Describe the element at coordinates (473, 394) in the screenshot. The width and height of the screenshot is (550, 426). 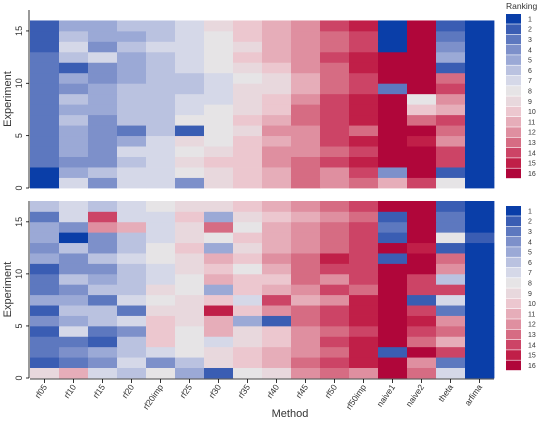
I see `x-tick-label: arfima` at that location.